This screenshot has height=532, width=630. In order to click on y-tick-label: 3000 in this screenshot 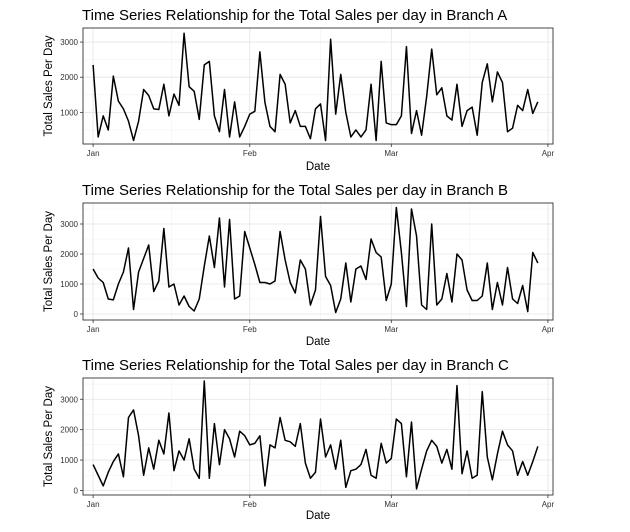, I will do `click(69, 224)`.